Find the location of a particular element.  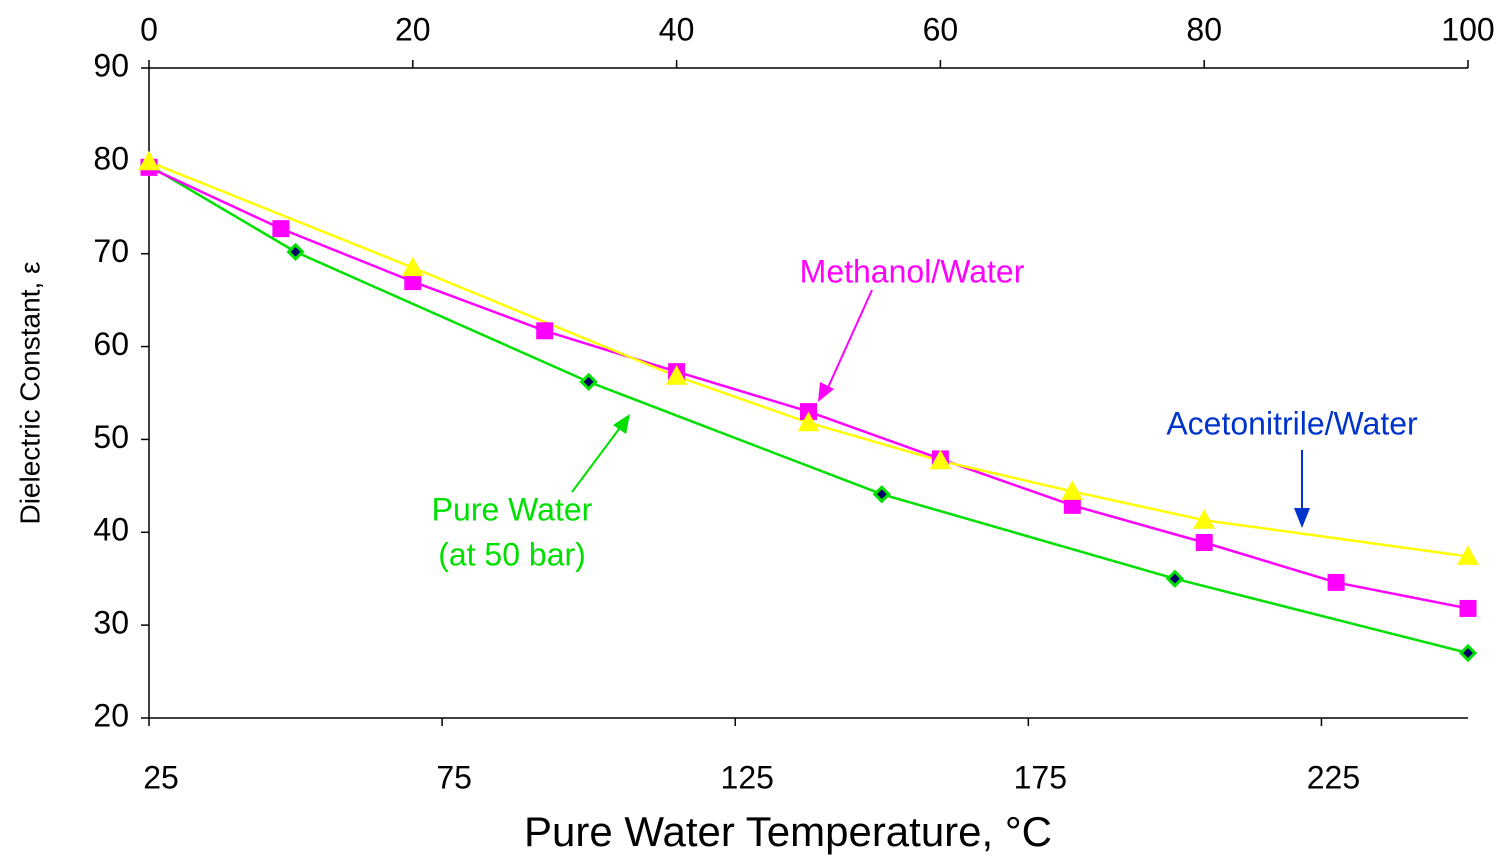

series-label: Pure Water is located at coordinates (512, 509).